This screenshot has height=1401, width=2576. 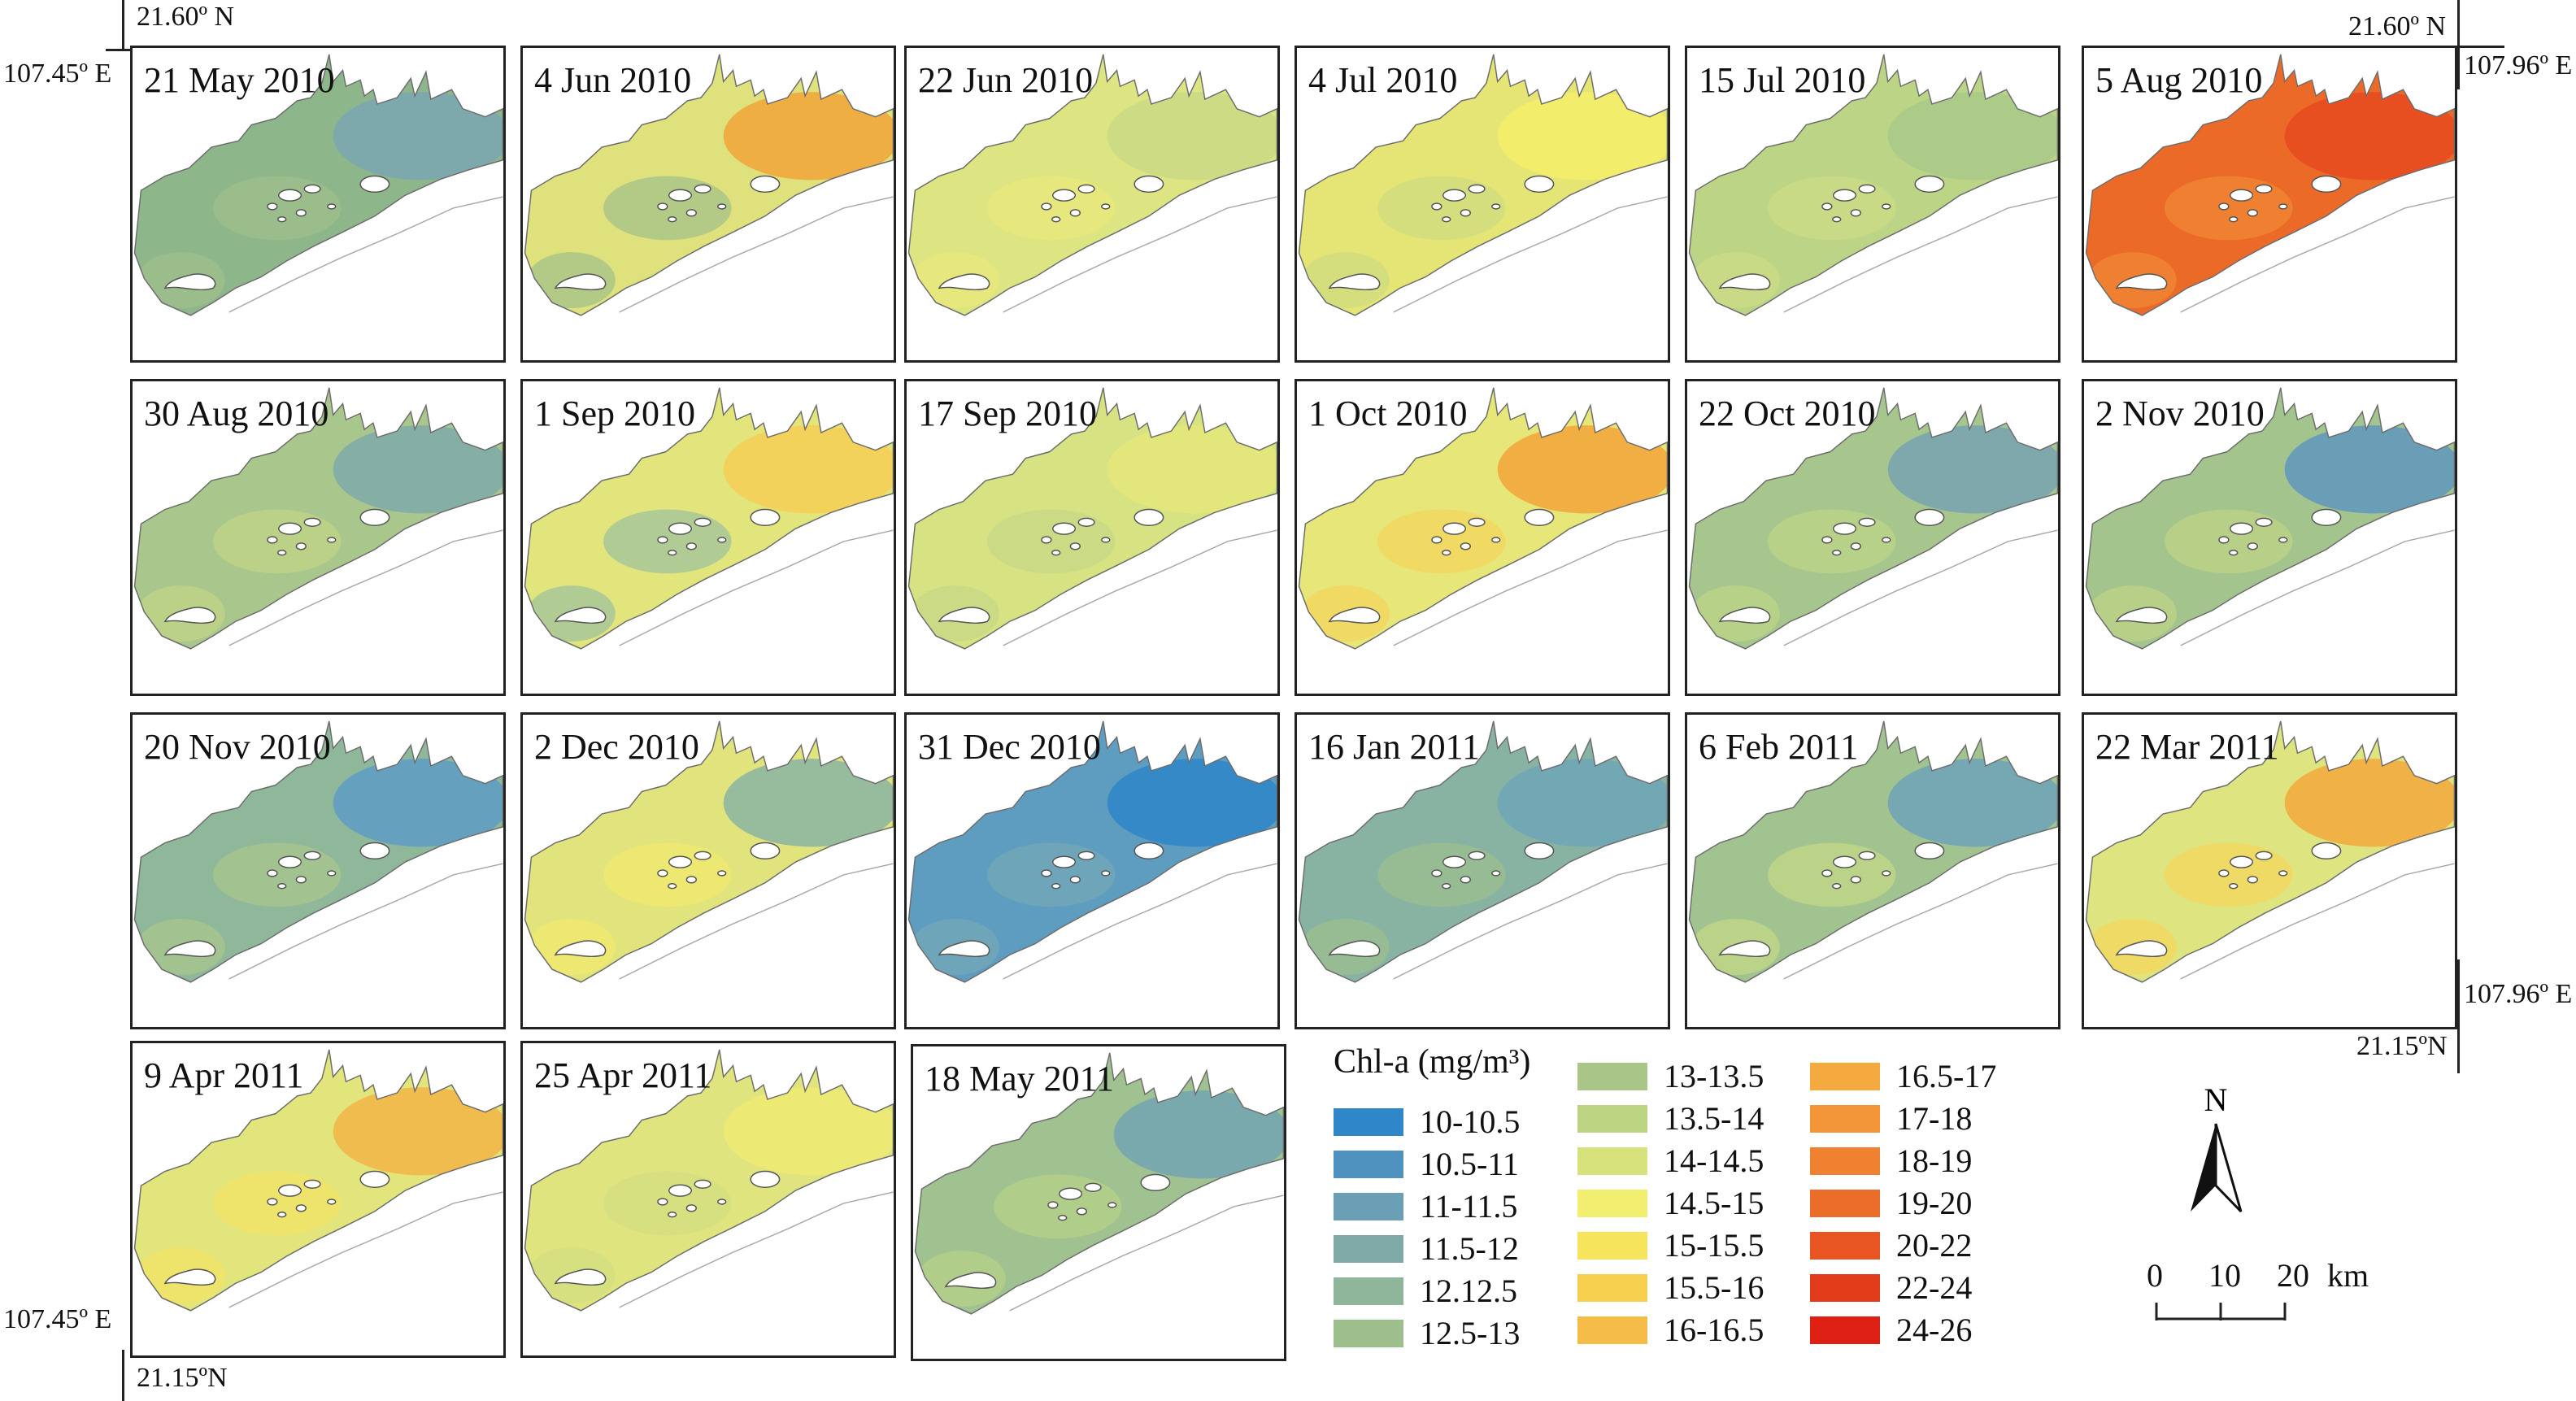 What do you see at coordinates (1714, 1288) in the screenshot?
I see `legend-label: 15.5-16` at bounding box center [1714, 1288].